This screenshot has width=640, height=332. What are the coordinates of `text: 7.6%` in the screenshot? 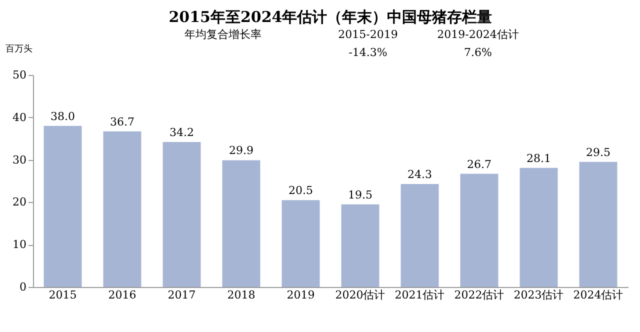 It's located at (478, 52).